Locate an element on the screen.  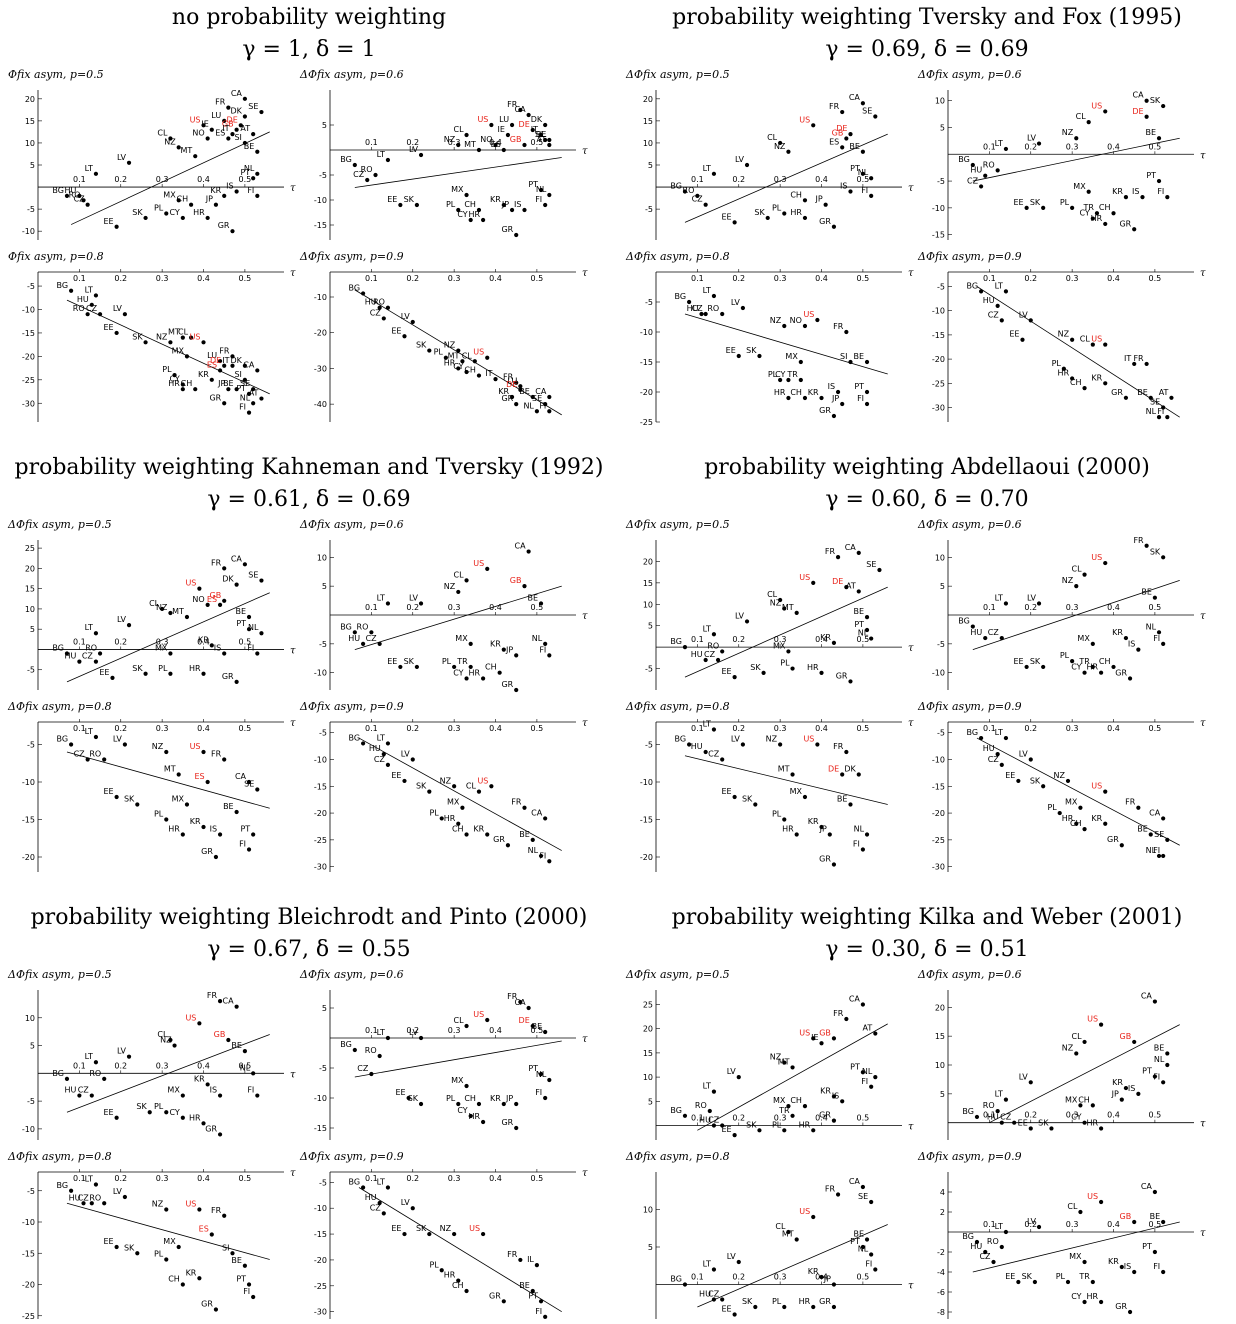
data-point-tr is located at coordinates (792, 1115).